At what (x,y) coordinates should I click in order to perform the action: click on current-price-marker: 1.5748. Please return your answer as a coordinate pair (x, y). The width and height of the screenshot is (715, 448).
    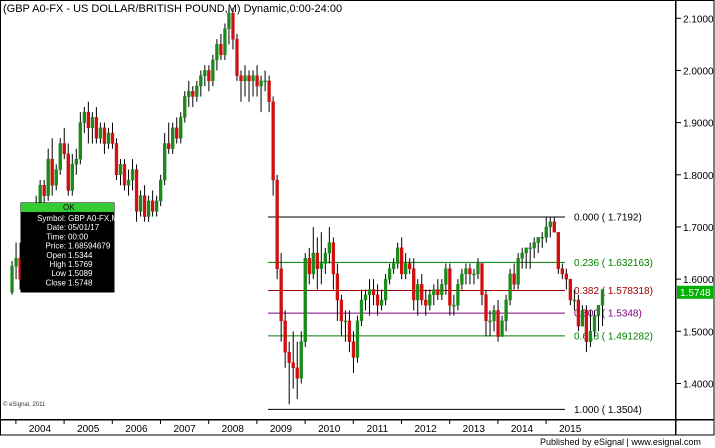
    Looking at the image, I should click on (695, 292).